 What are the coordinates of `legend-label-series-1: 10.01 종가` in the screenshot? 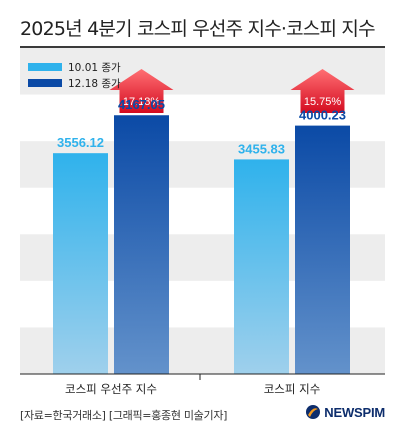 It's located at (94, 67).